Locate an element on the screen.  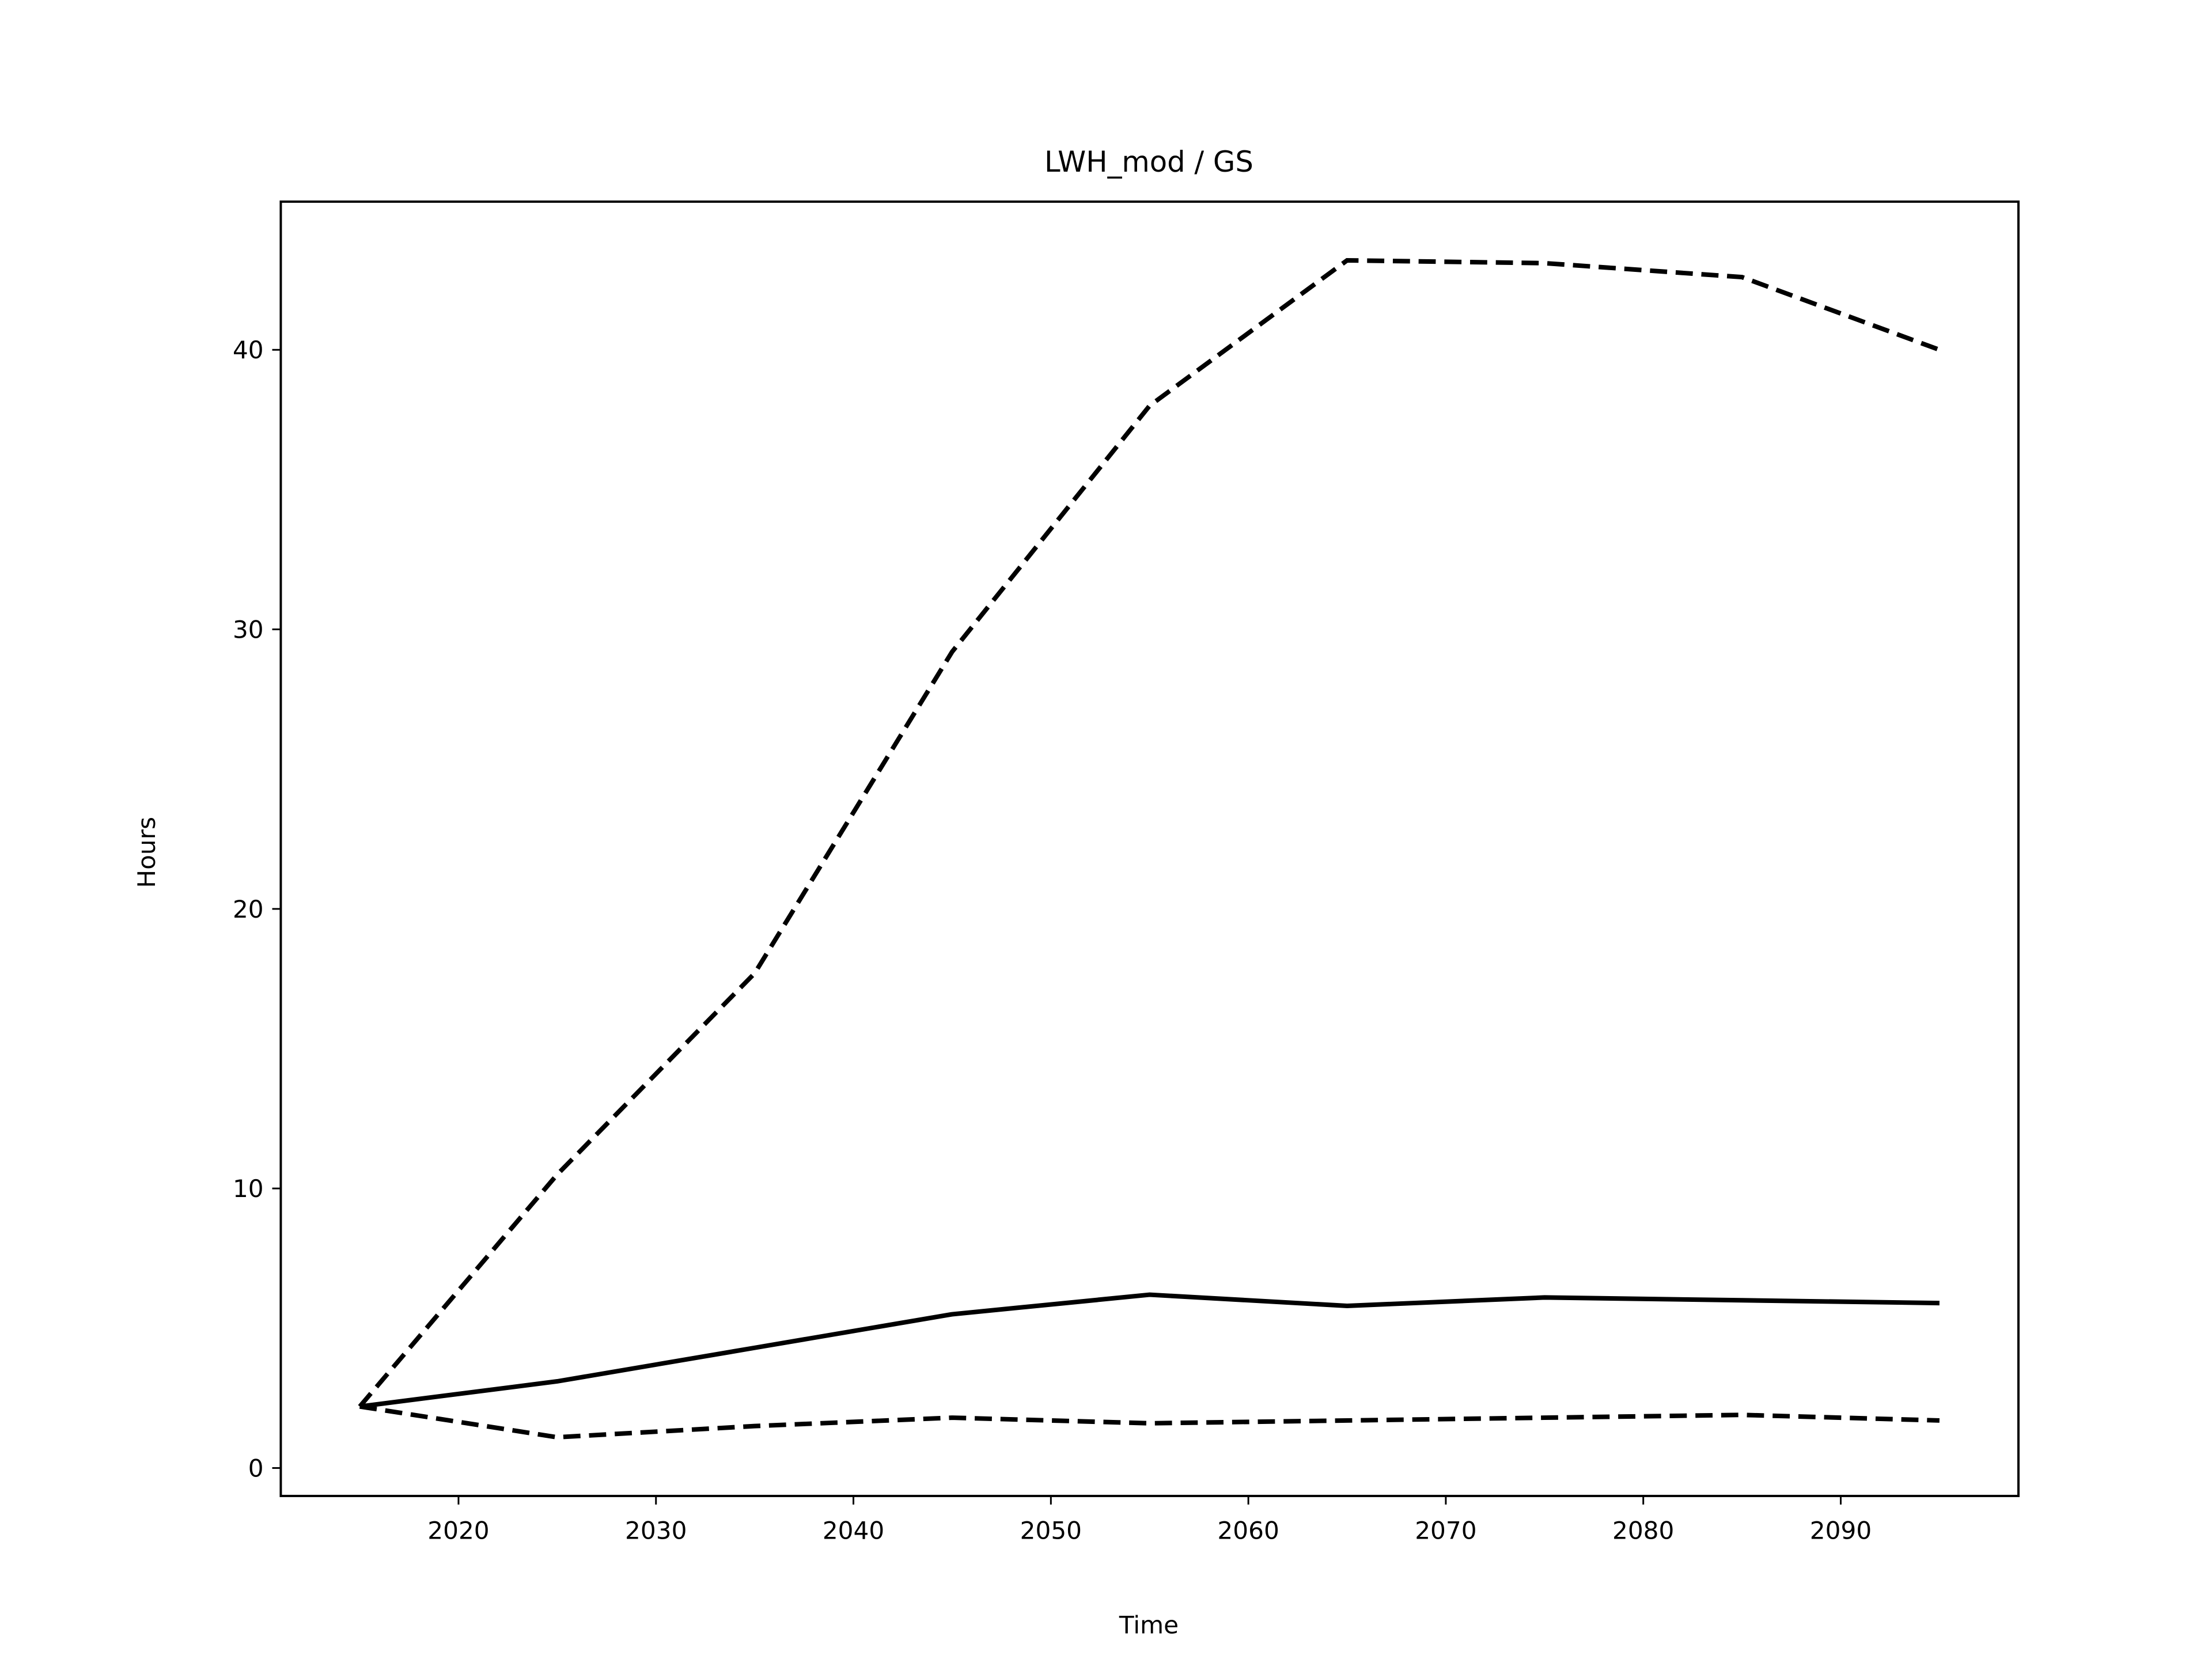
x-tick-label: 2090 is located at coordinates (1841, 1530).